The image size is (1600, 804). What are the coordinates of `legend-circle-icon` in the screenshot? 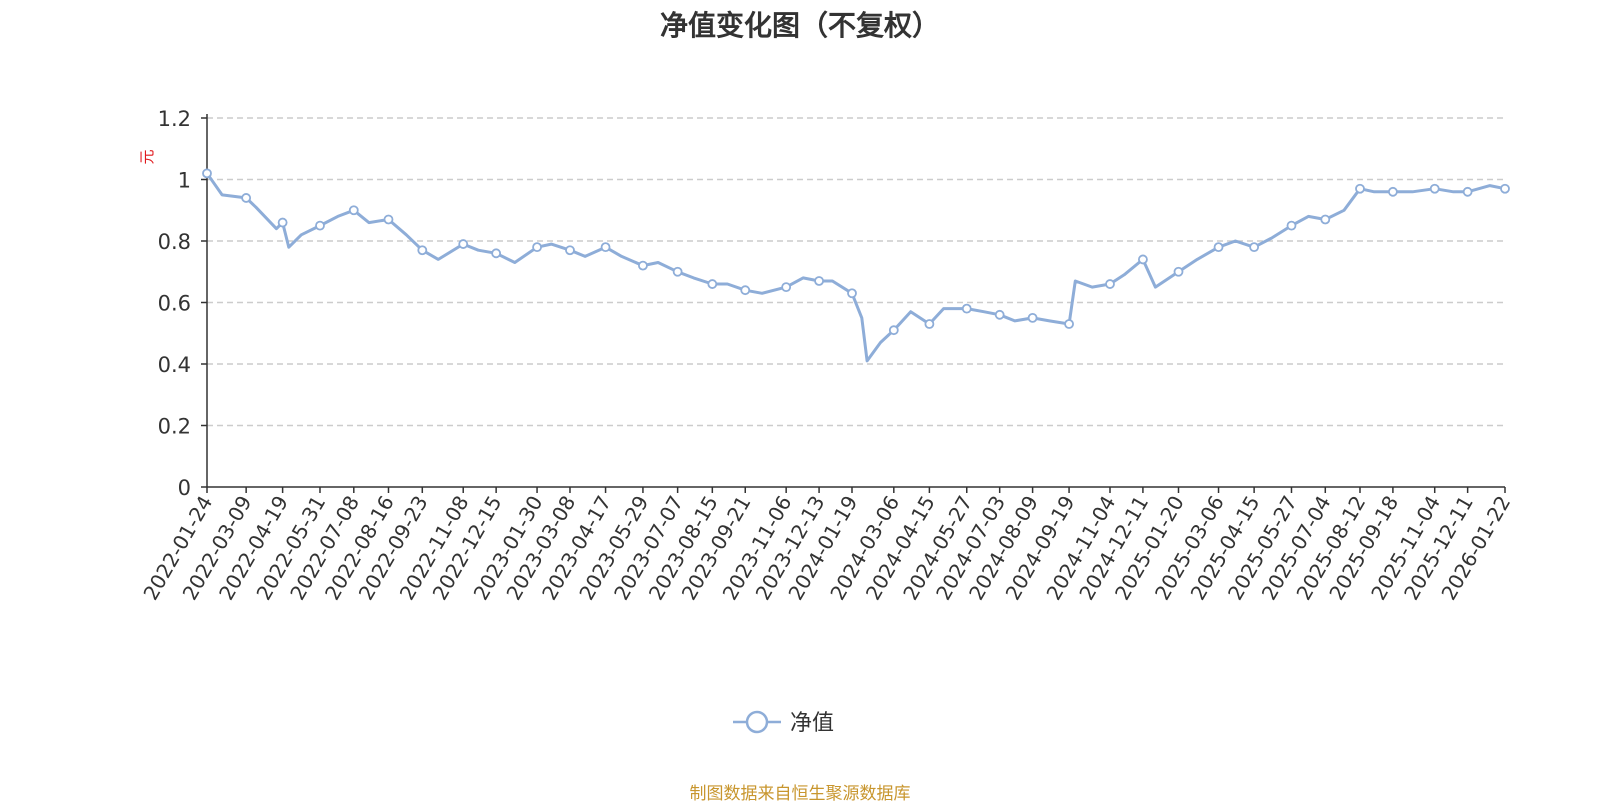 It's located at (757, 722).